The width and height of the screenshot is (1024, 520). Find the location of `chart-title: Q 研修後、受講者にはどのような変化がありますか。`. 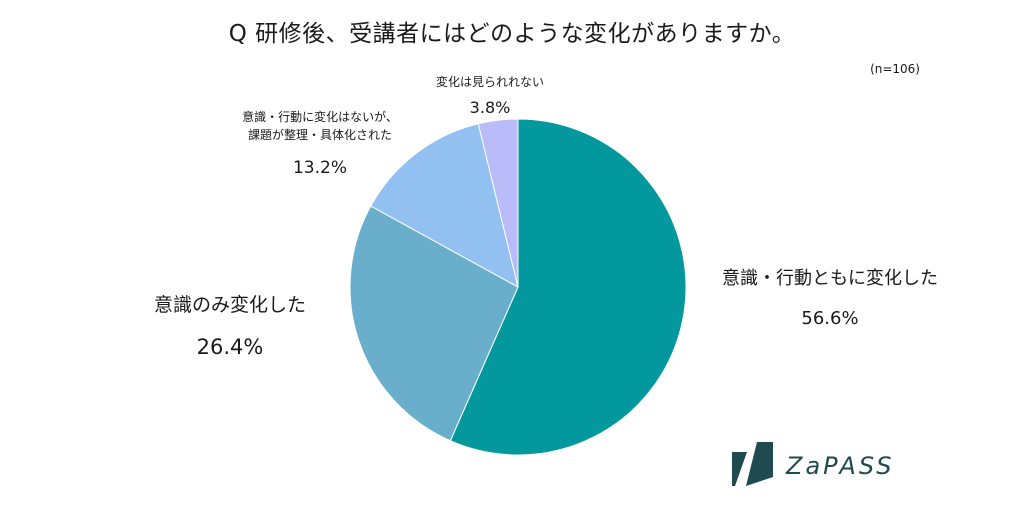

chart-title: Q 研修後、受講者にはどのような変化がありますか。 is located at coordinates (512, 34).